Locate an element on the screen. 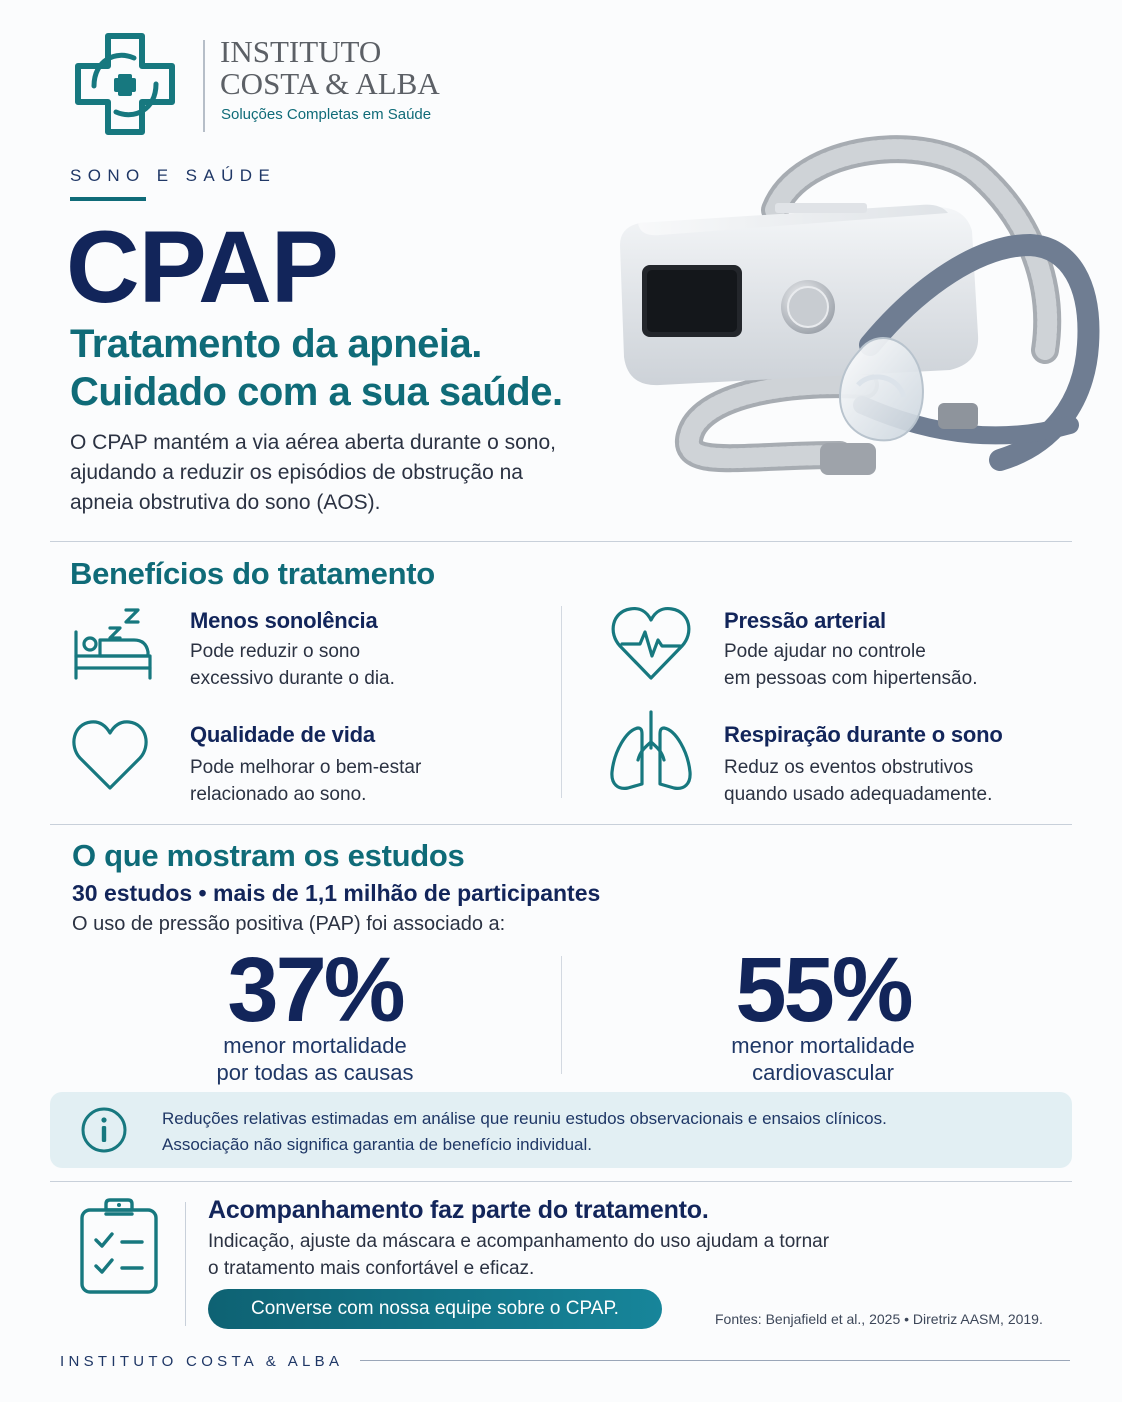 This screenshot has width=1122, height=1402. hero-subtitle-line1: Tratamento da apneia. is located at coordinates (276, 344).